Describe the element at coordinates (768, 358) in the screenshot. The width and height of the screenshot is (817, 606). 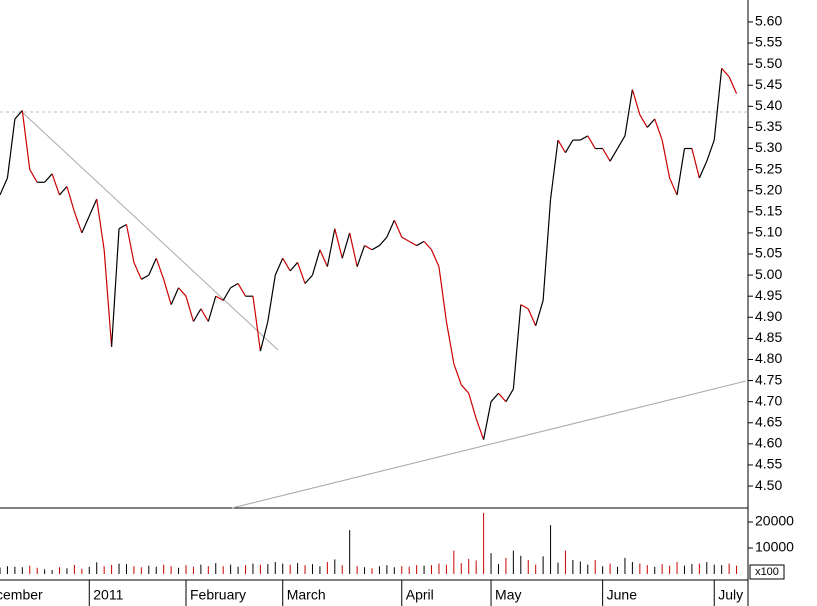
I see `y-tick-label: 4.80` at that location.